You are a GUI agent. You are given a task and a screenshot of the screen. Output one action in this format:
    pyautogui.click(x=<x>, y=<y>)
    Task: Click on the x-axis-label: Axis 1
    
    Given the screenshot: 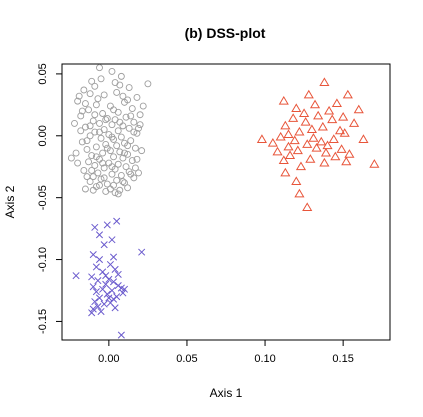 What is the action you would take?
    pyautogui.click(x=226, y=393)
    